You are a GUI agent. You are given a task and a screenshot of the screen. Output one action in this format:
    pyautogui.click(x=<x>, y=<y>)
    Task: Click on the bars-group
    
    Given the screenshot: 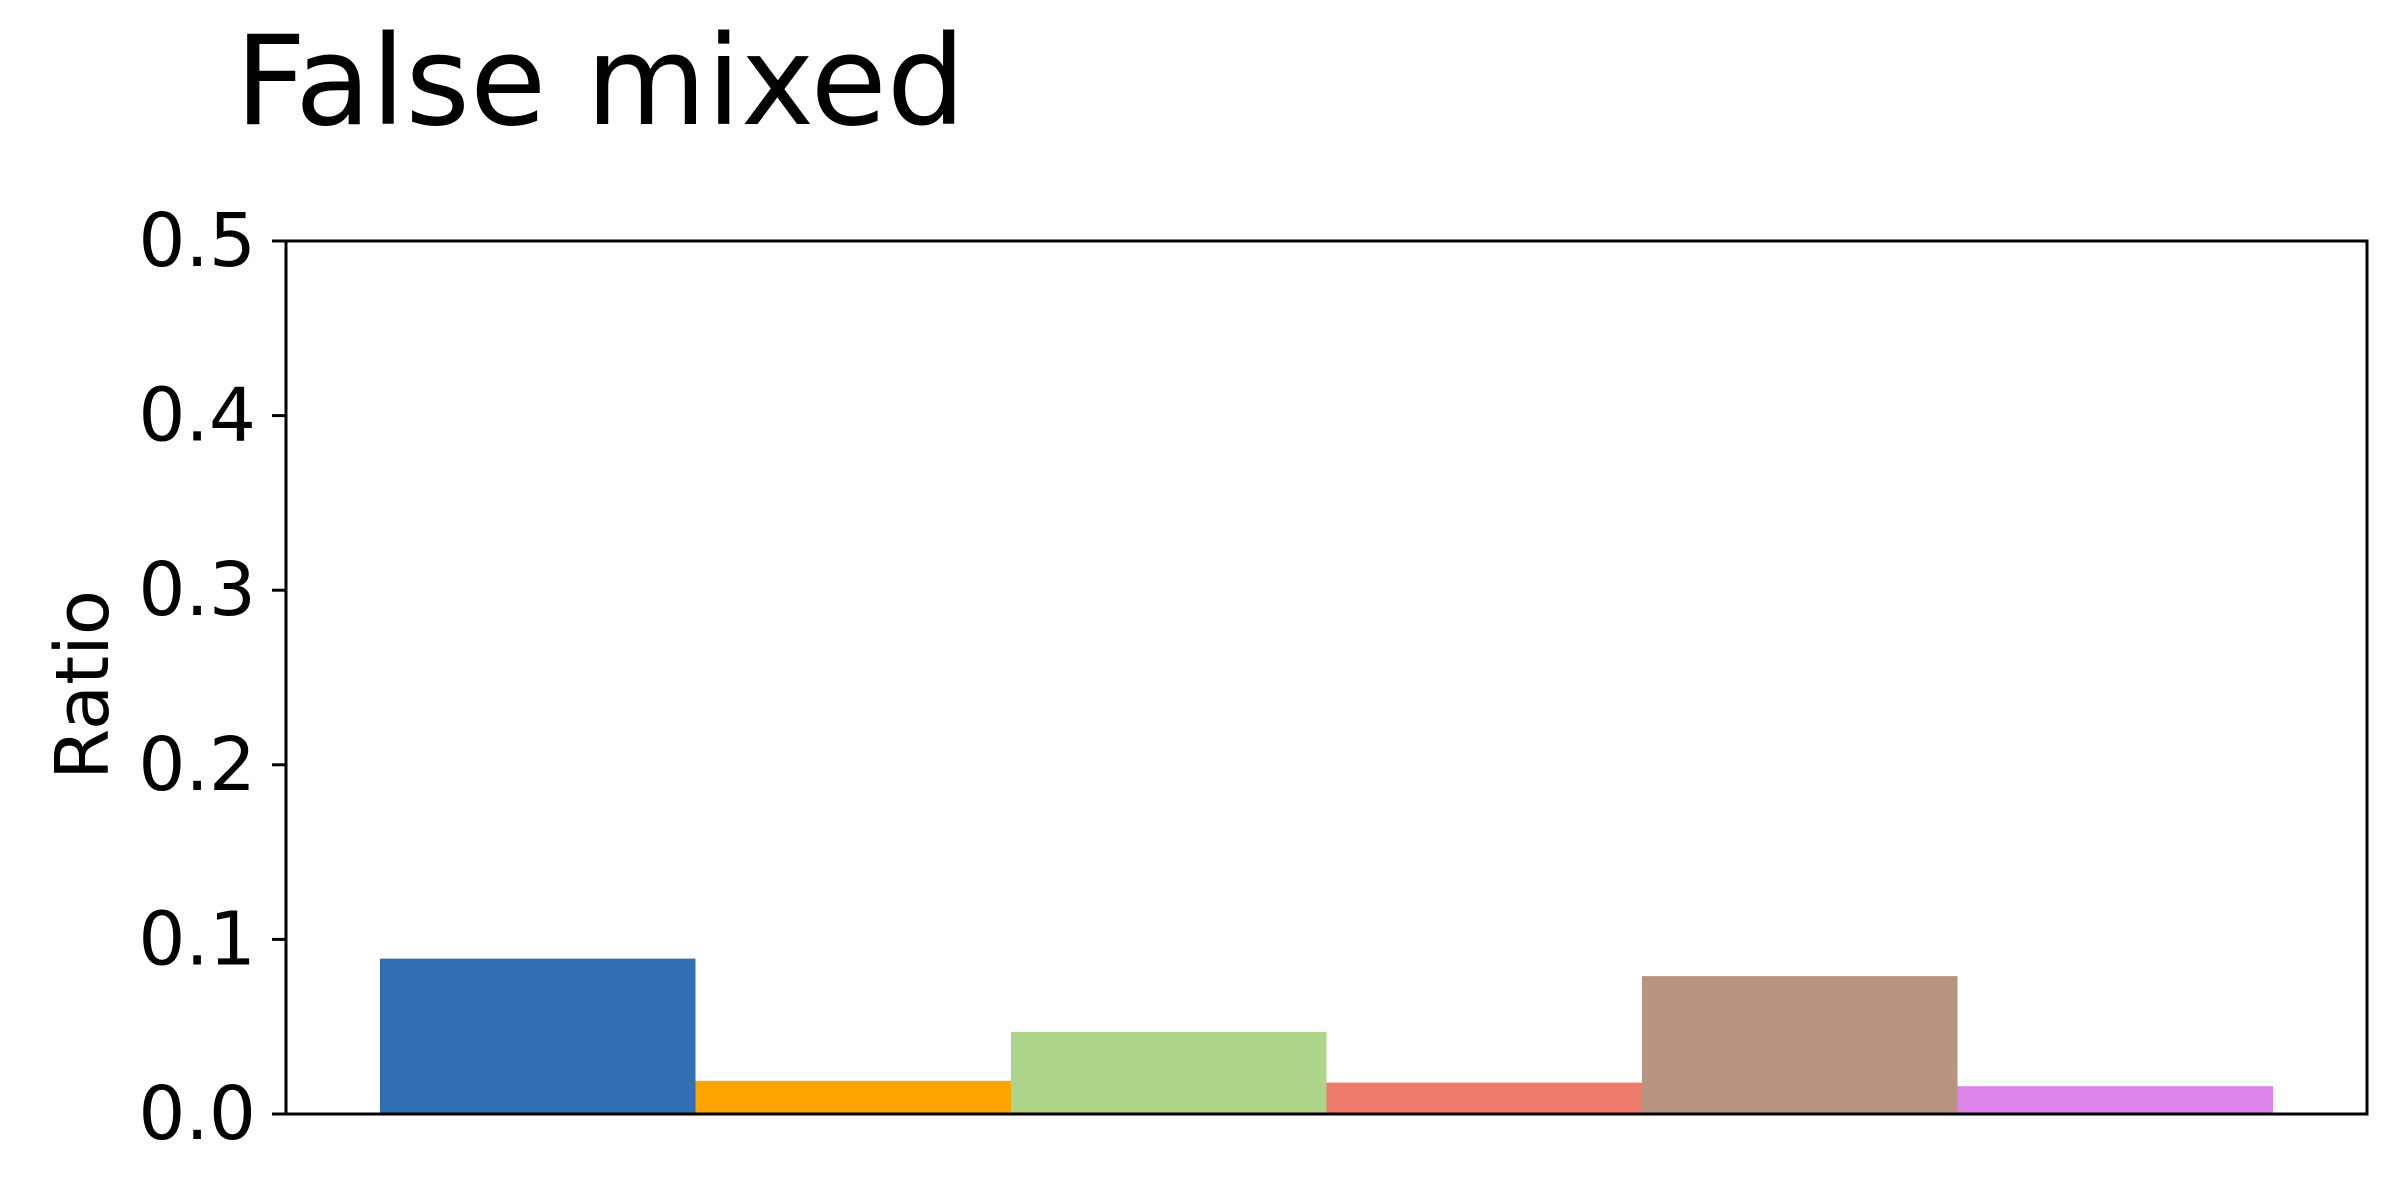 What is the action you would take?
    pyautogui.click(x=1326, y=1036)
    